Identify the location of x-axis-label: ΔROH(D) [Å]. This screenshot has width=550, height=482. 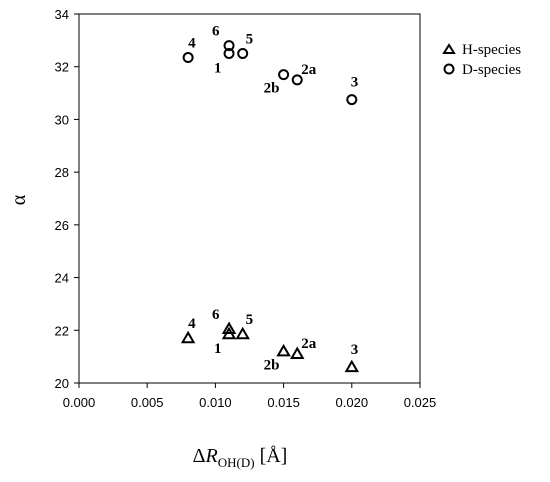
(240, 457).